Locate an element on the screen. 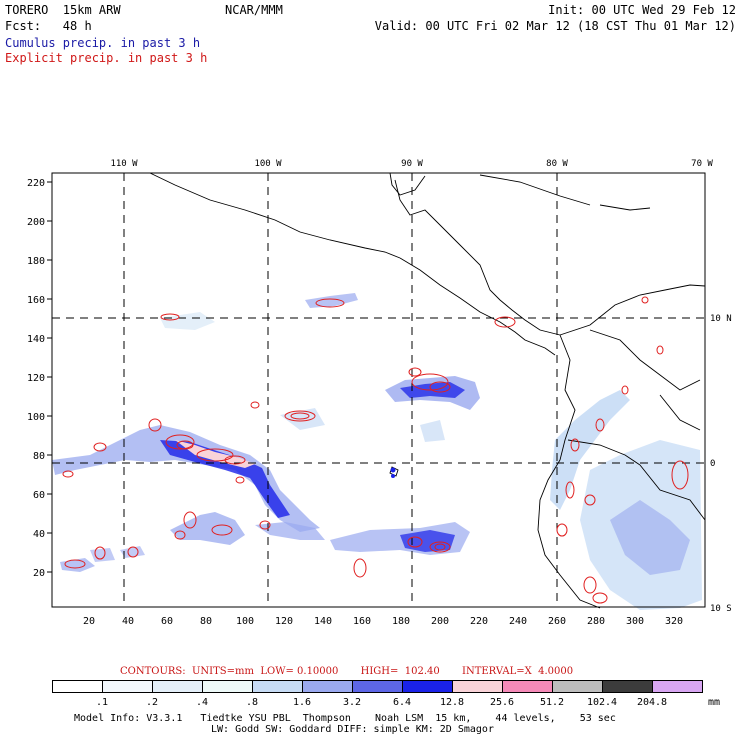 Image resolution: width=740 pixels, height=740 pixels. field1-title: Cumulus precip. in past 3 h is located at coordinates (103, 43).